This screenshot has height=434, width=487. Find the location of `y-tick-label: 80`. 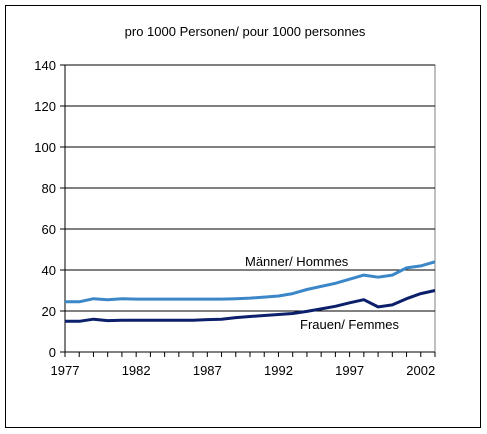

y-tick-label: 80 is located at coordinates (49, 188).